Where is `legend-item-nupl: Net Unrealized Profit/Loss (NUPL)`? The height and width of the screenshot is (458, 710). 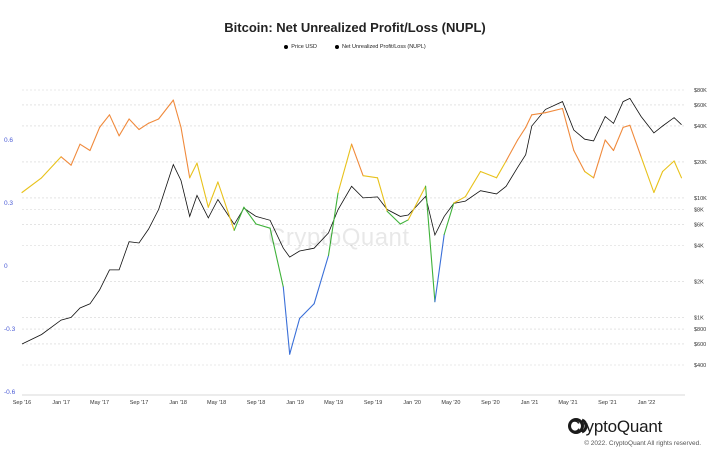
legend-item-nupl: Net Unrealized Profit/Loss (NUPL) is located at coordinates (380, 47).